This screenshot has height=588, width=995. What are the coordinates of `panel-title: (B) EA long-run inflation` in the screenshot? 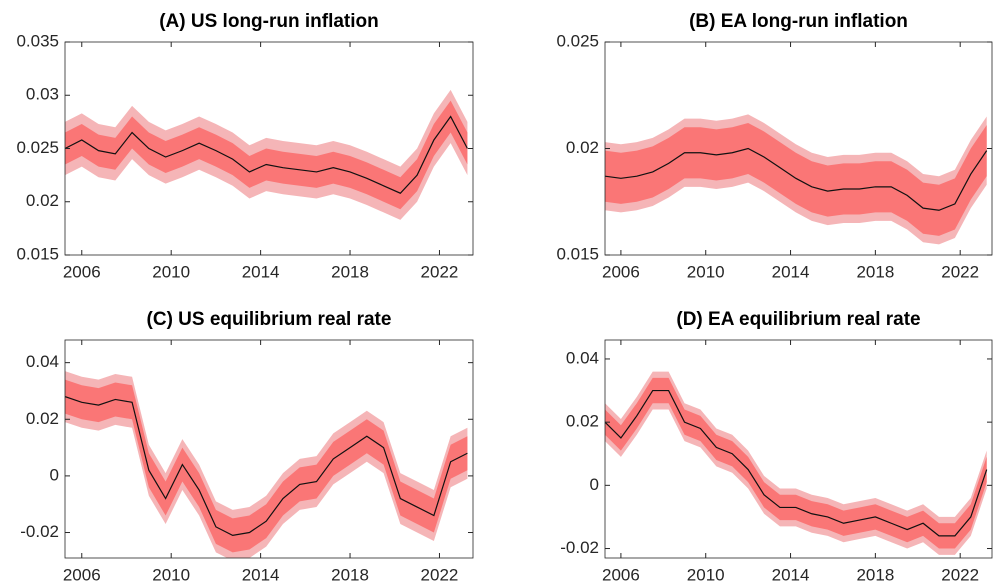 It's located at (798, 21).